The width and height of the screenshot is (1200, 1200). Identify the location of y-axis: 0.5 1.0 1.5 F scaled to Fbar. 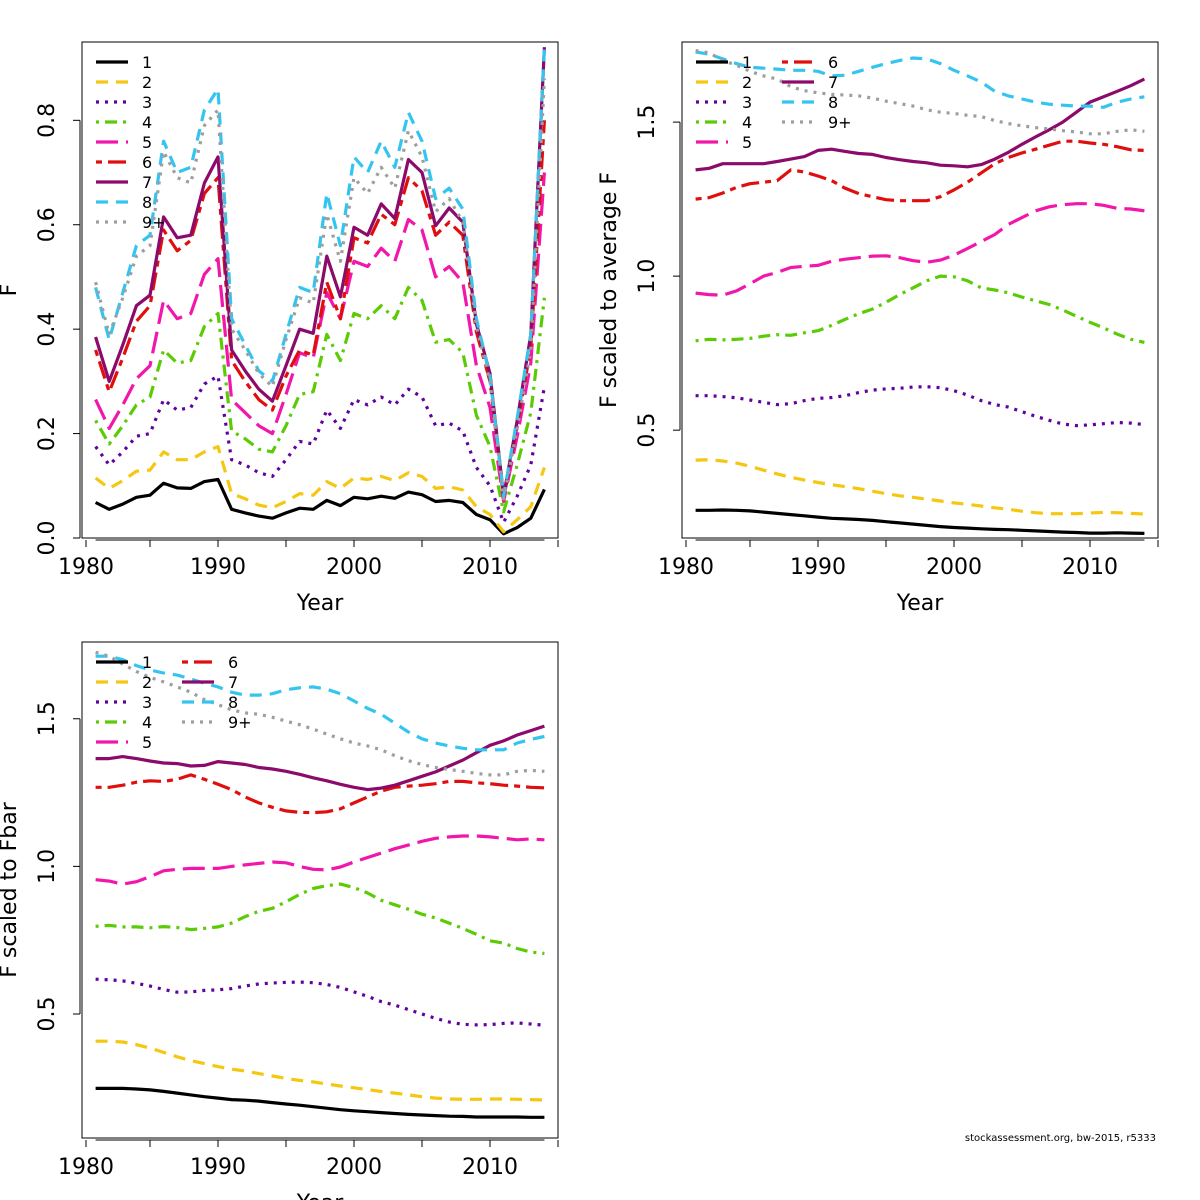
(40, 866).